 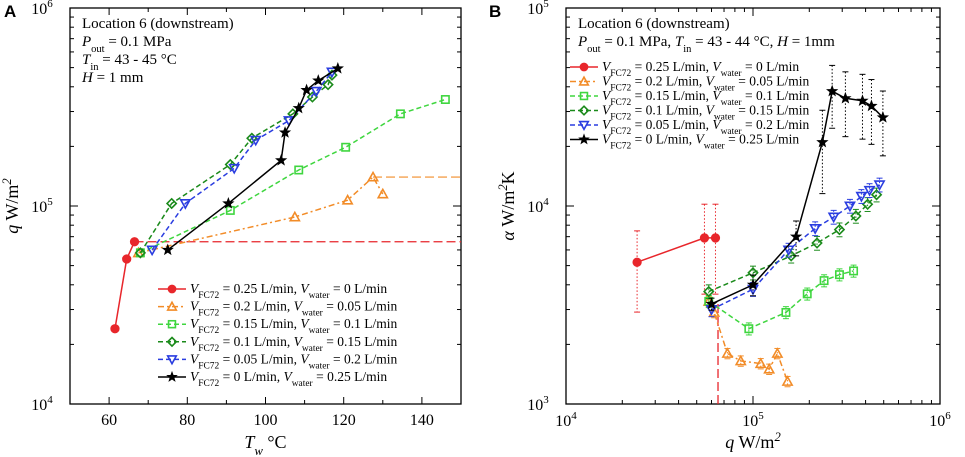 I want to click on series-triangle-down, so click(x=795, y=247).